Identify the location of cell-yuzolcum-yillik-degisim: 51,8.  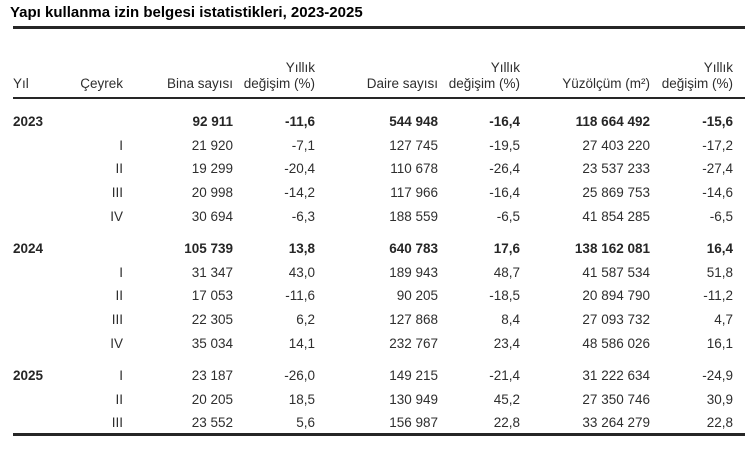
(719, 272).